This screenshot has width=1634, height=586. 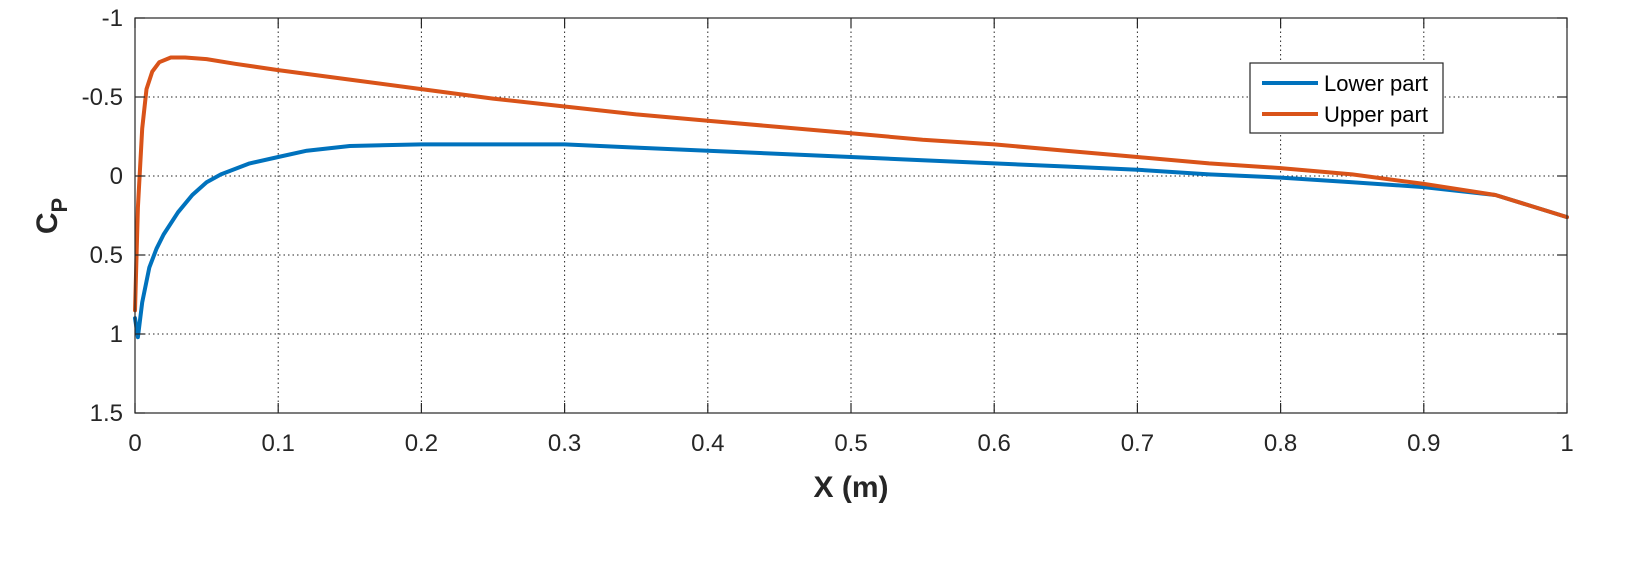 I want to click on y-tick-label: -1, so click(x=112, y=18).